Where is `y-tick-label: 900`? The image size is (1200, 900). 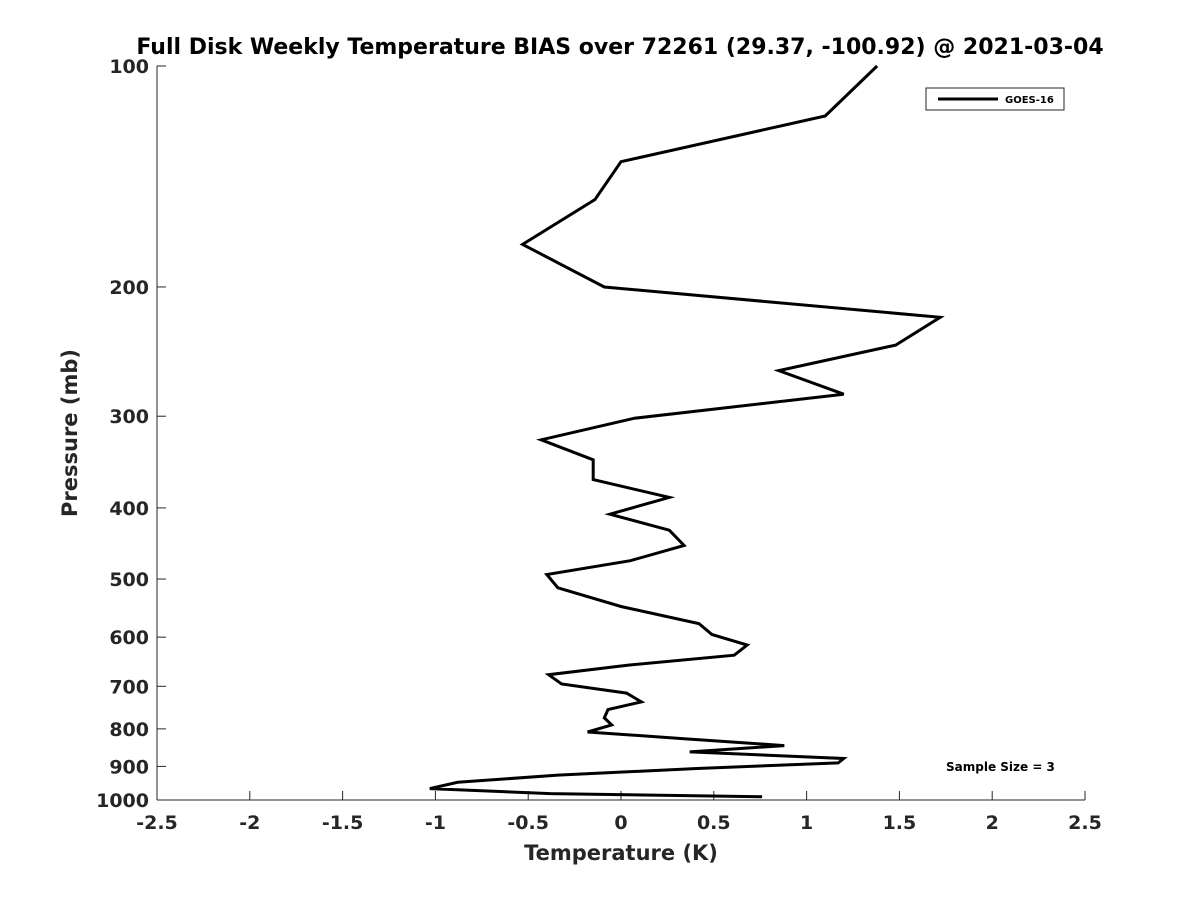 y-tick-label: 900 is located at coordinates (129, 767).